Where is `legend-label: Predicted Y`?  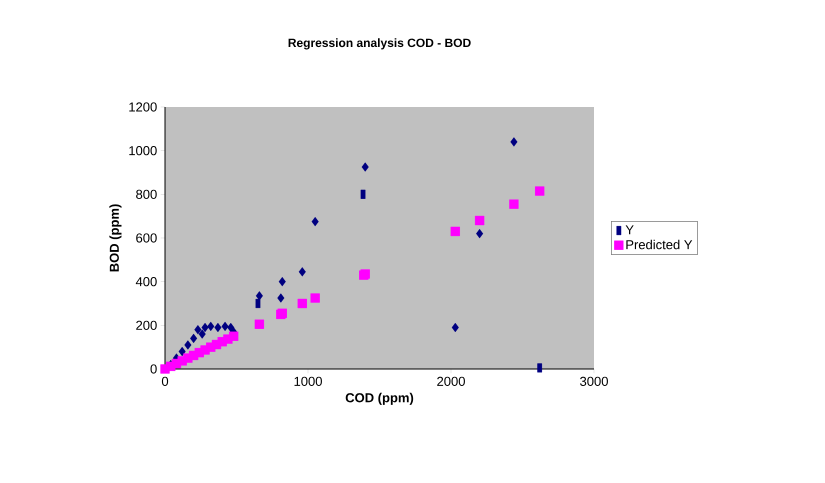
legend-label: Predicted Y is located at coordinates (659, 245).